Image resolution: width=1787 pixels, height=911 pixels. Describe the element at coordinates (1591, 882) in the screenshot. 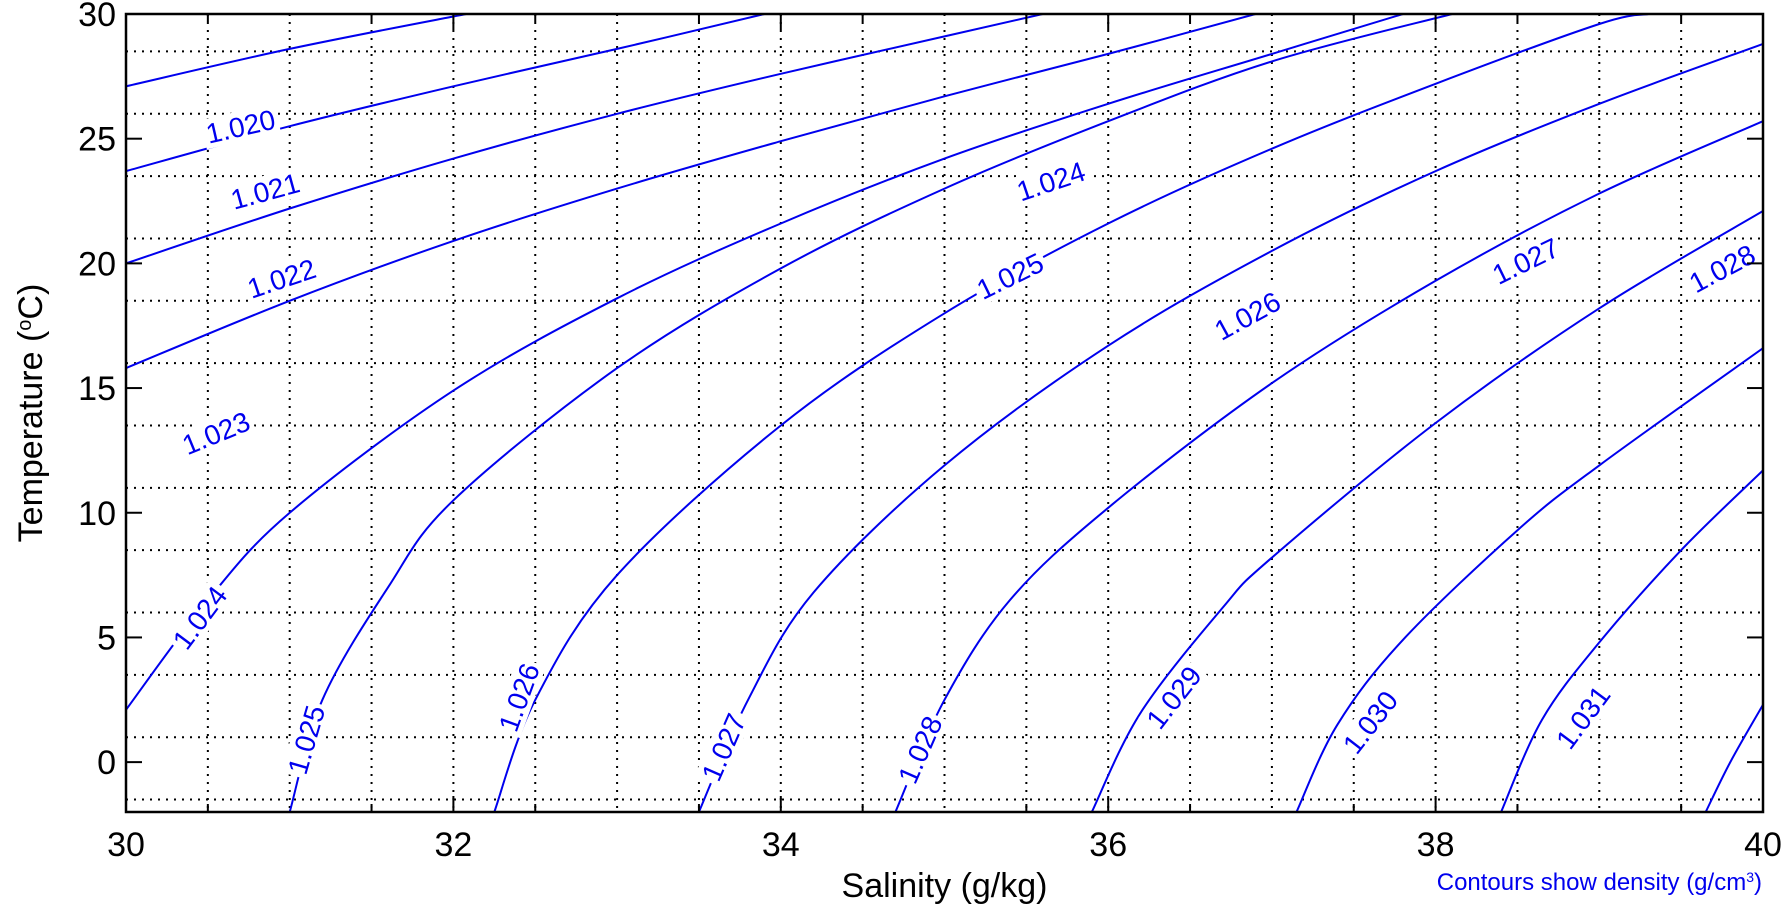

I see `note-part: Contours show density (g/cm` at that location.